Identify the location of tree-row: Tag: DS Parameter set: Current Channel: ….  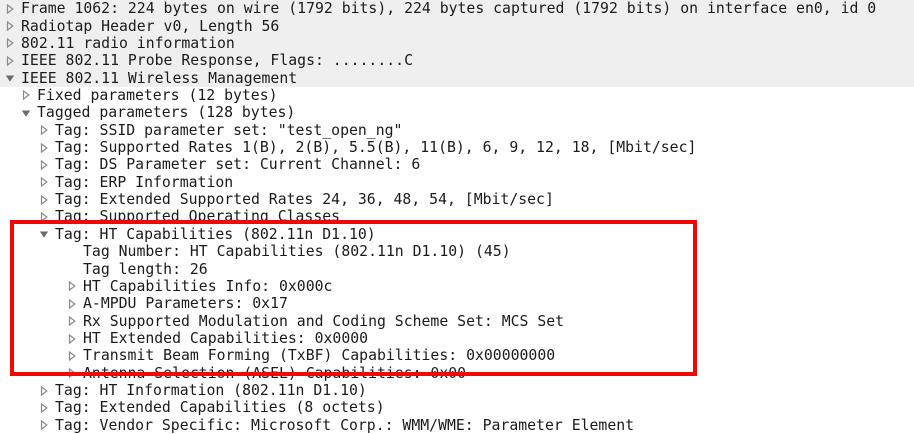
(457, 164).